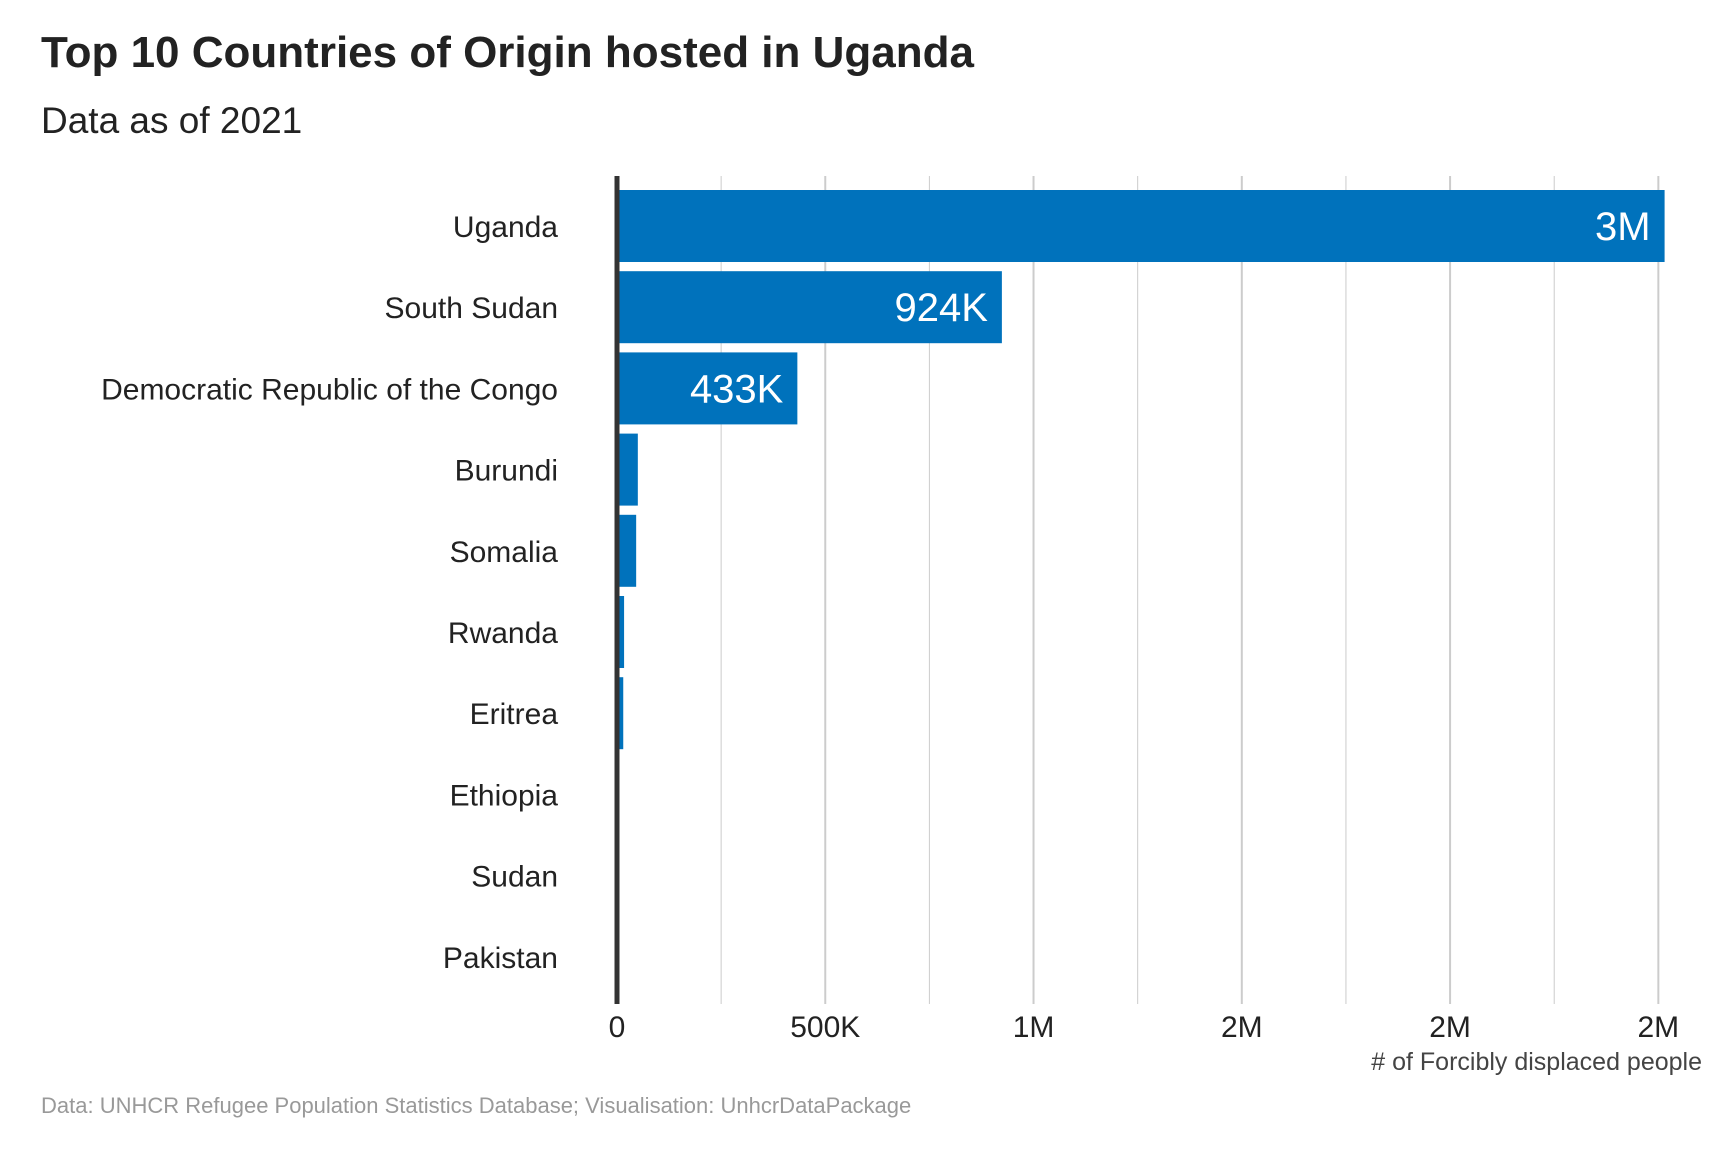  What do you see at coordinates (471, 308) in the screenshot?
I see `category-label: South Sudan` at bounding box center [471, 308].